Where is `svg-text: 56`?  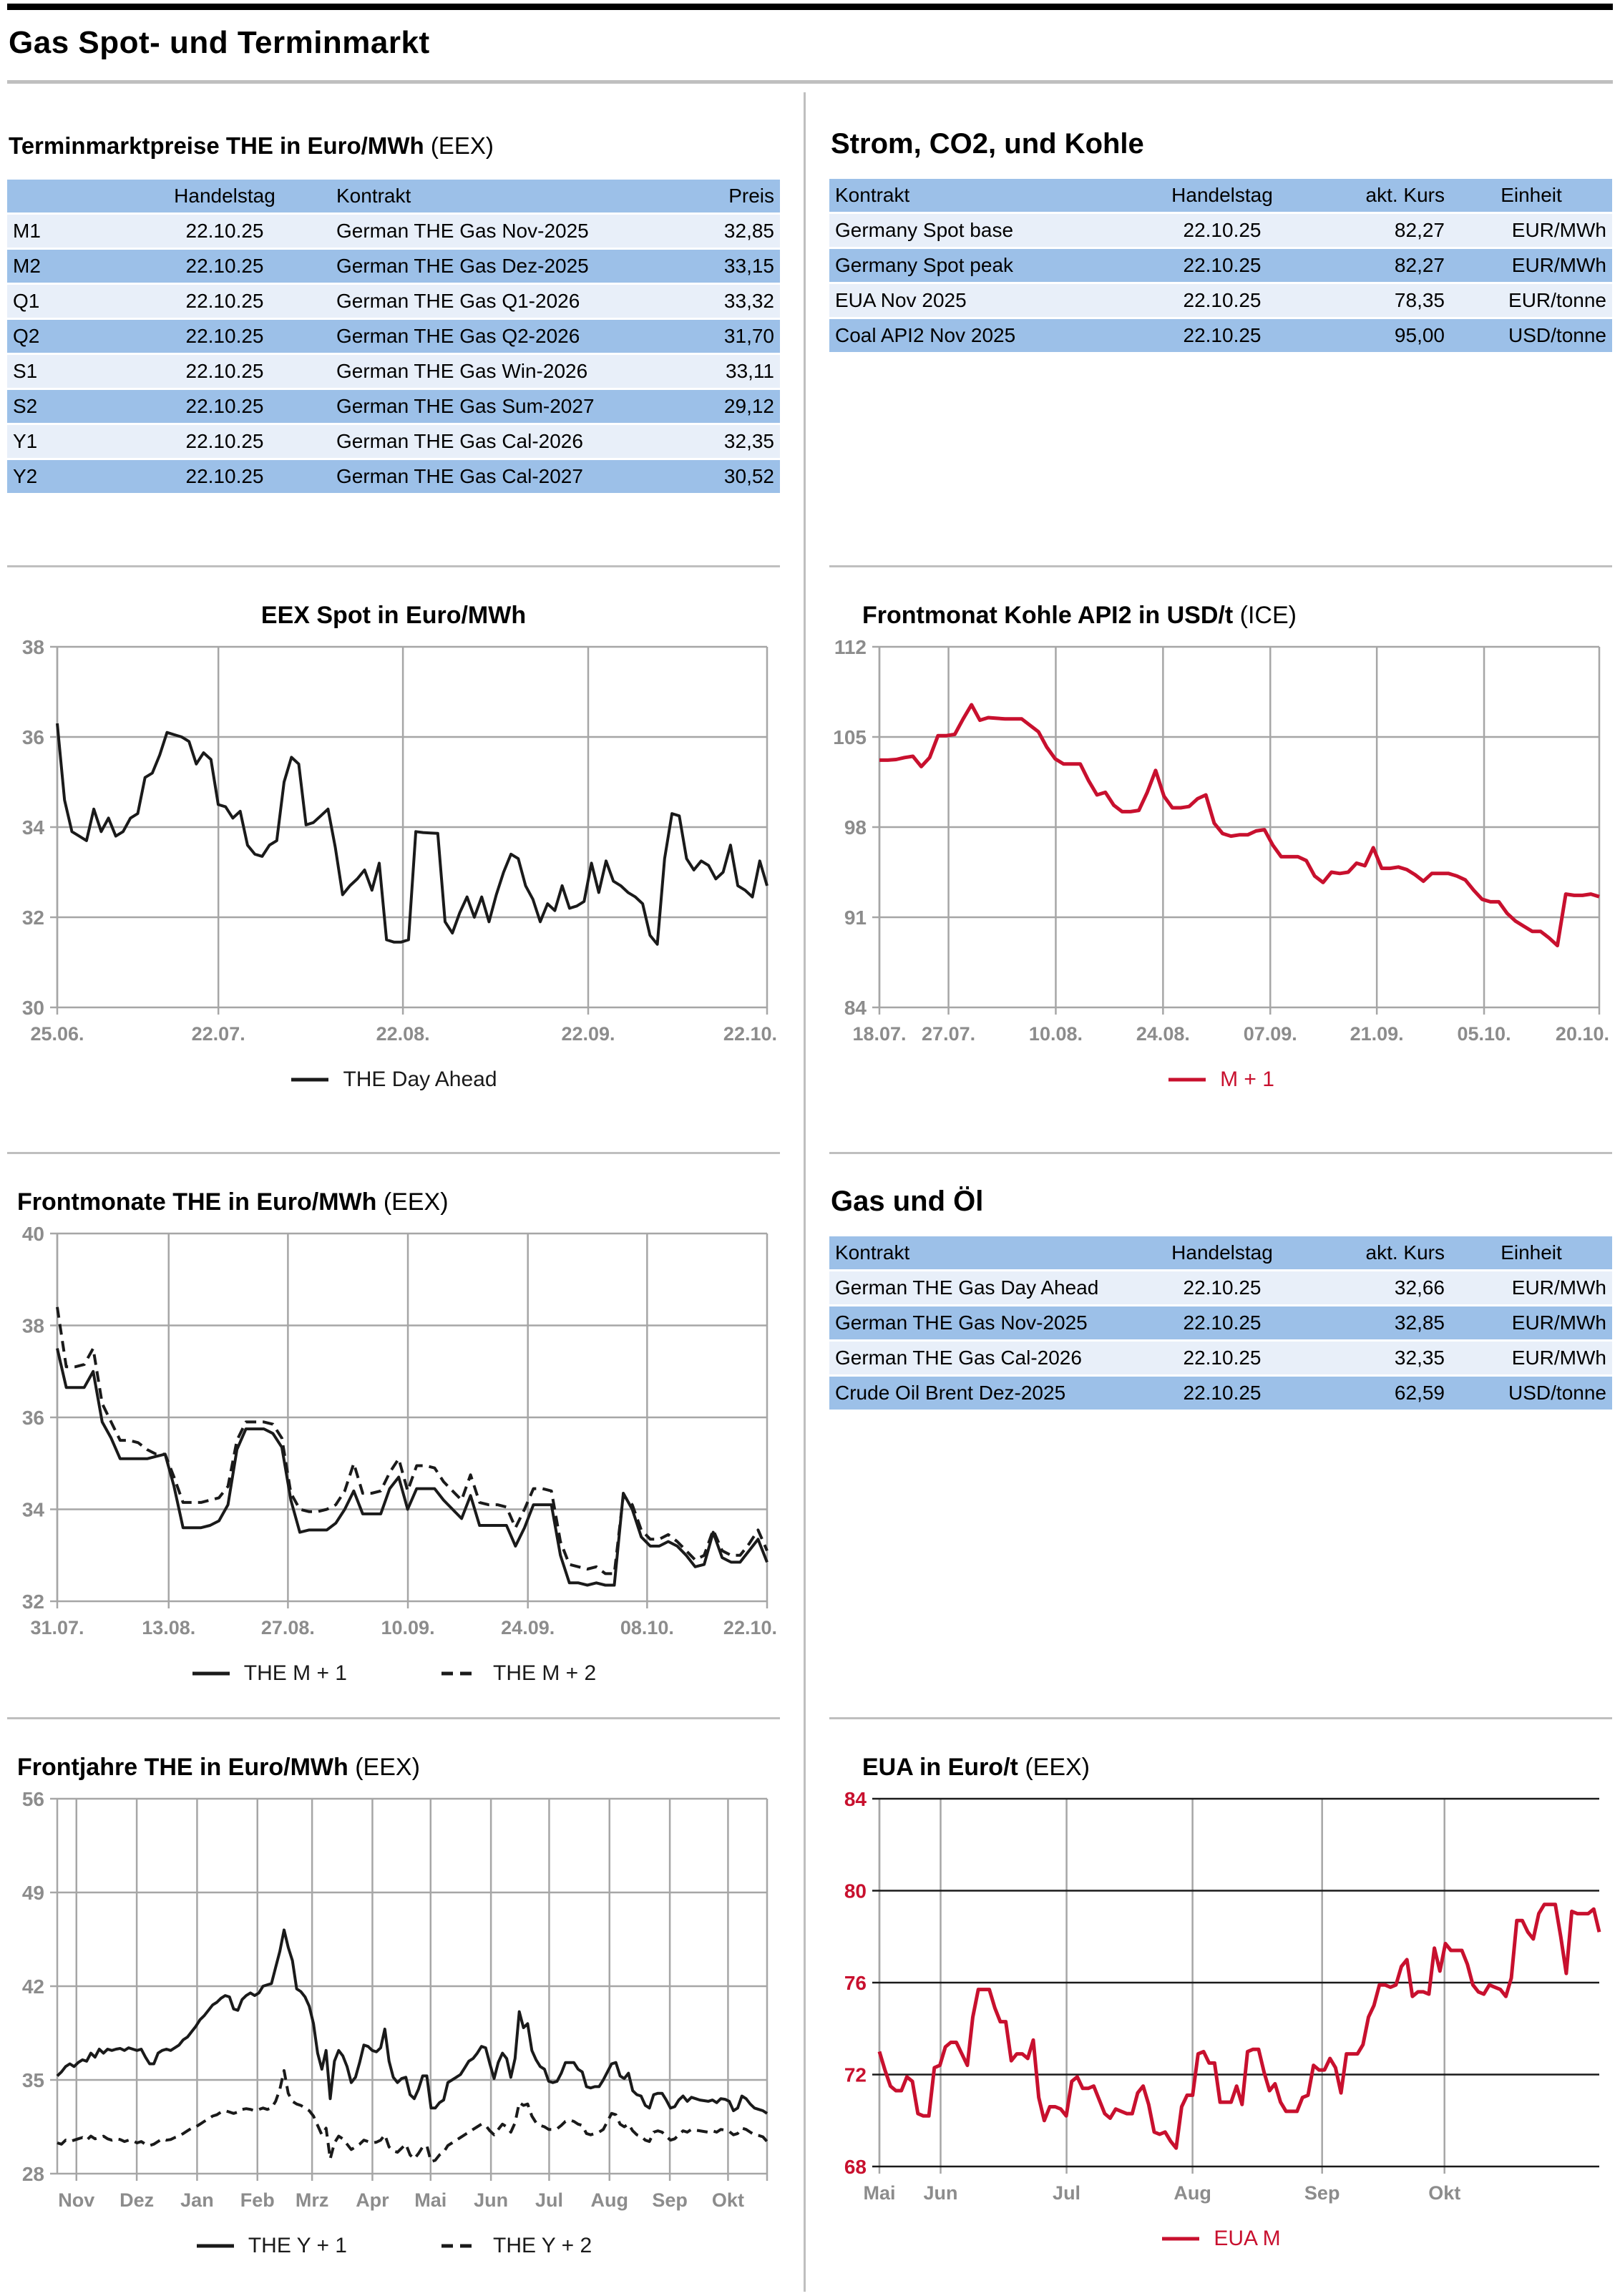
svg-text: 56 is located at coordinates (33, 1799).